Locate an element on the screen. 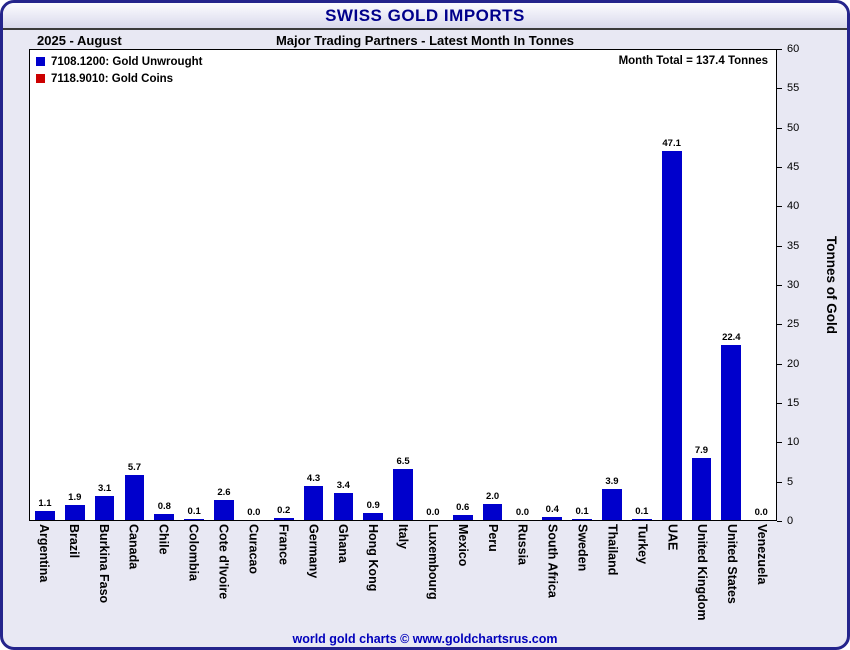 This screenshot has width=850, height=650. bar-slot-luxembourg: 0.0 is located at coordinates (433, 285).